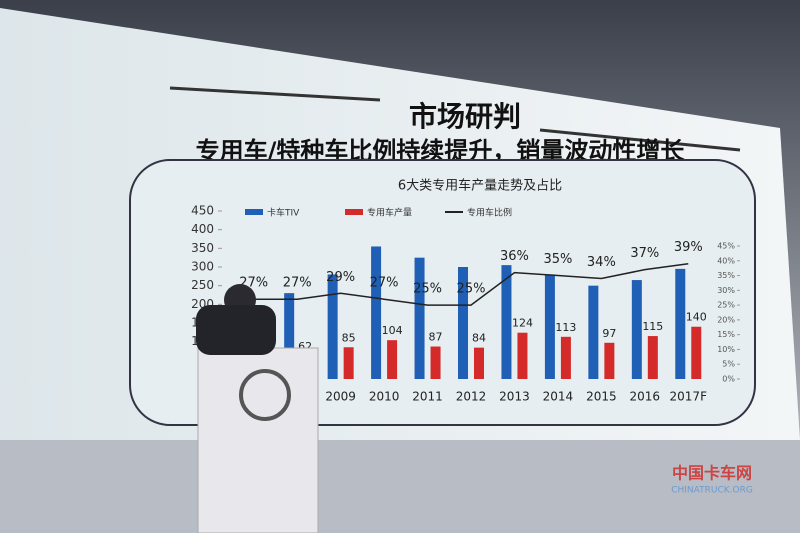  Describe the element at coordinates (479, 338) in the screenshot. I see `value-label: 84` at that location.